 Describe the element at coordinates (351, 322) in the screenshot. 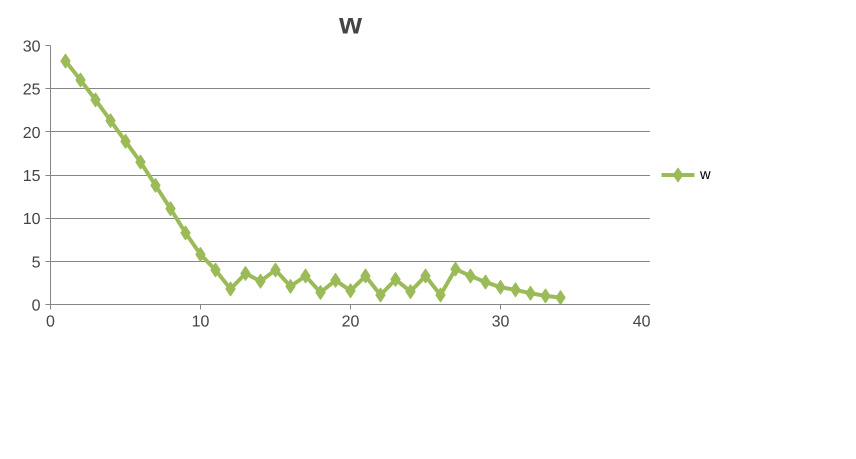

I see `x-tick-label: 20` at that location.